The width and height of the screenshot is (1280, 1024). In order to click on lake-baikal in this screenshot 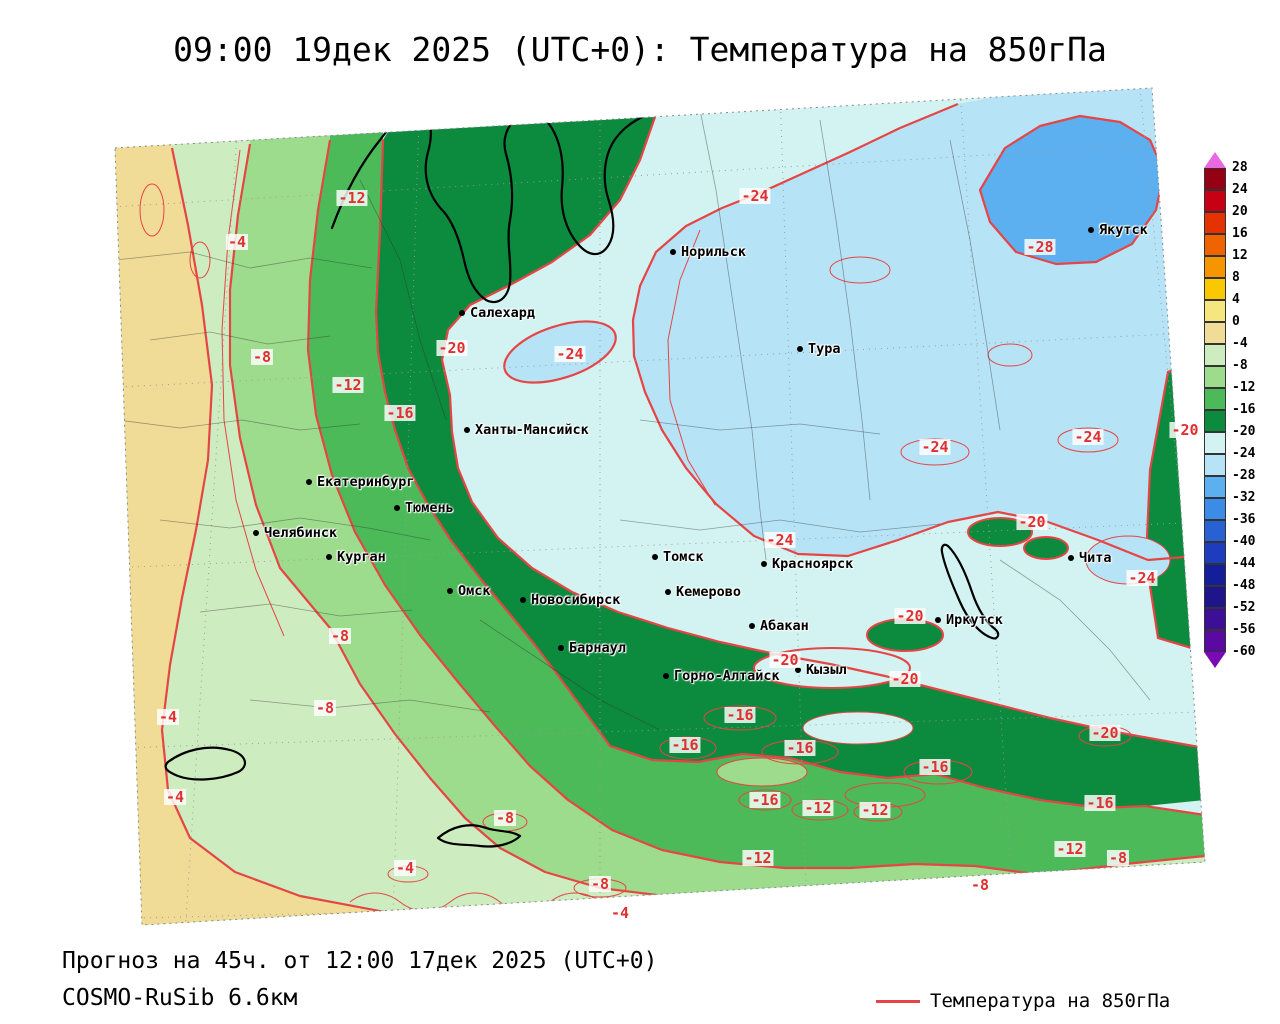, I will do `click(970, 591)`.